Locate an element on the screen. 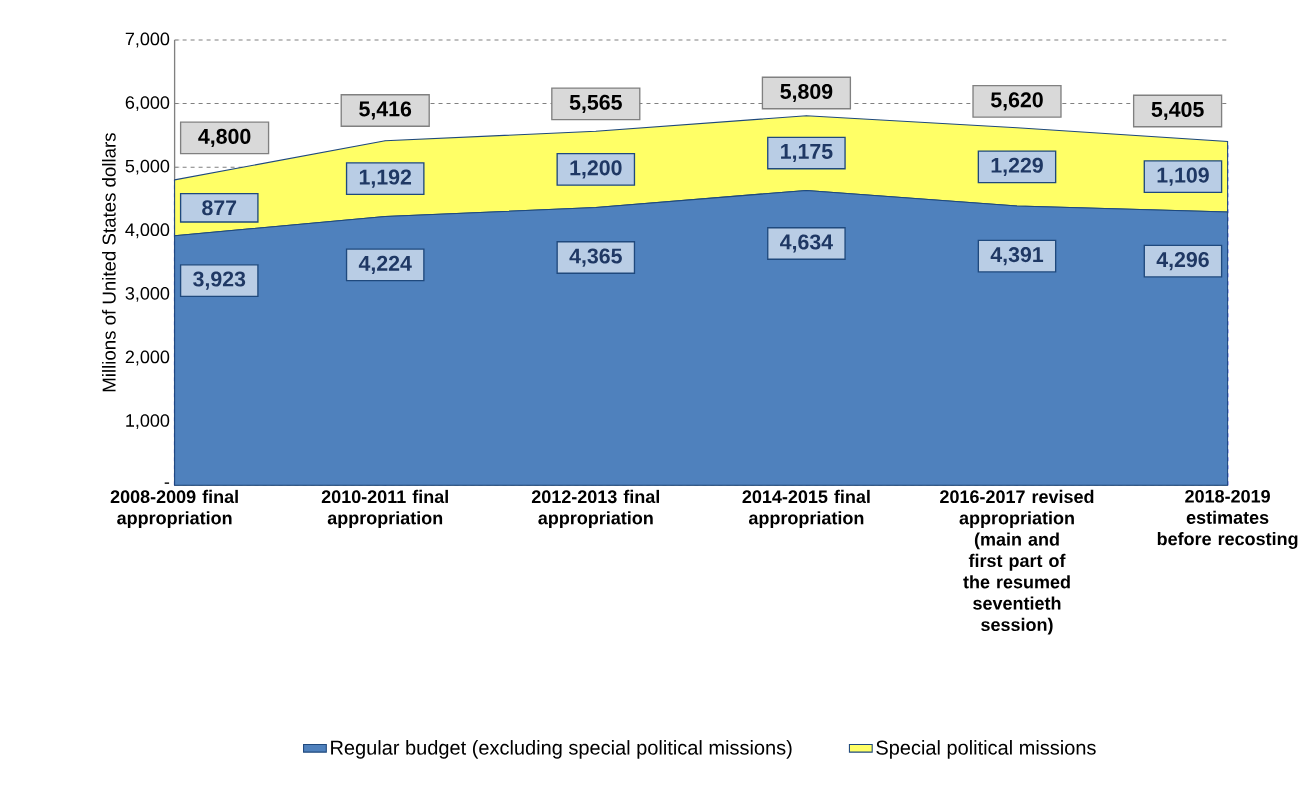 Image resolution: width=1312 pixels, height=792 pixels. y-tick-label: 7,000 is located at coordinates (147, 40).